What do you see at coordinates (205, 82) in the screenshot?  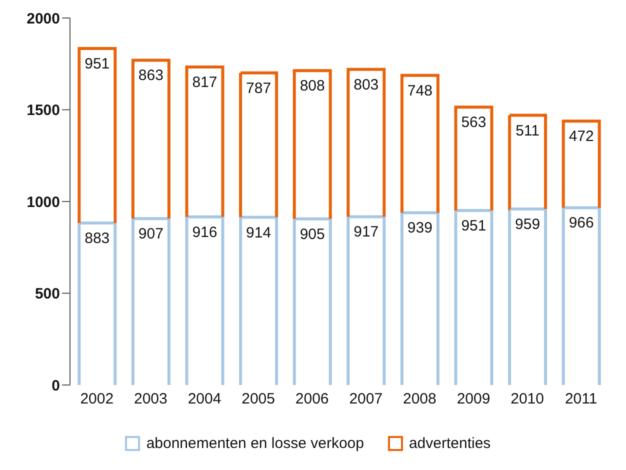 I see `data-label: 817` at bounding box center [205, 82].